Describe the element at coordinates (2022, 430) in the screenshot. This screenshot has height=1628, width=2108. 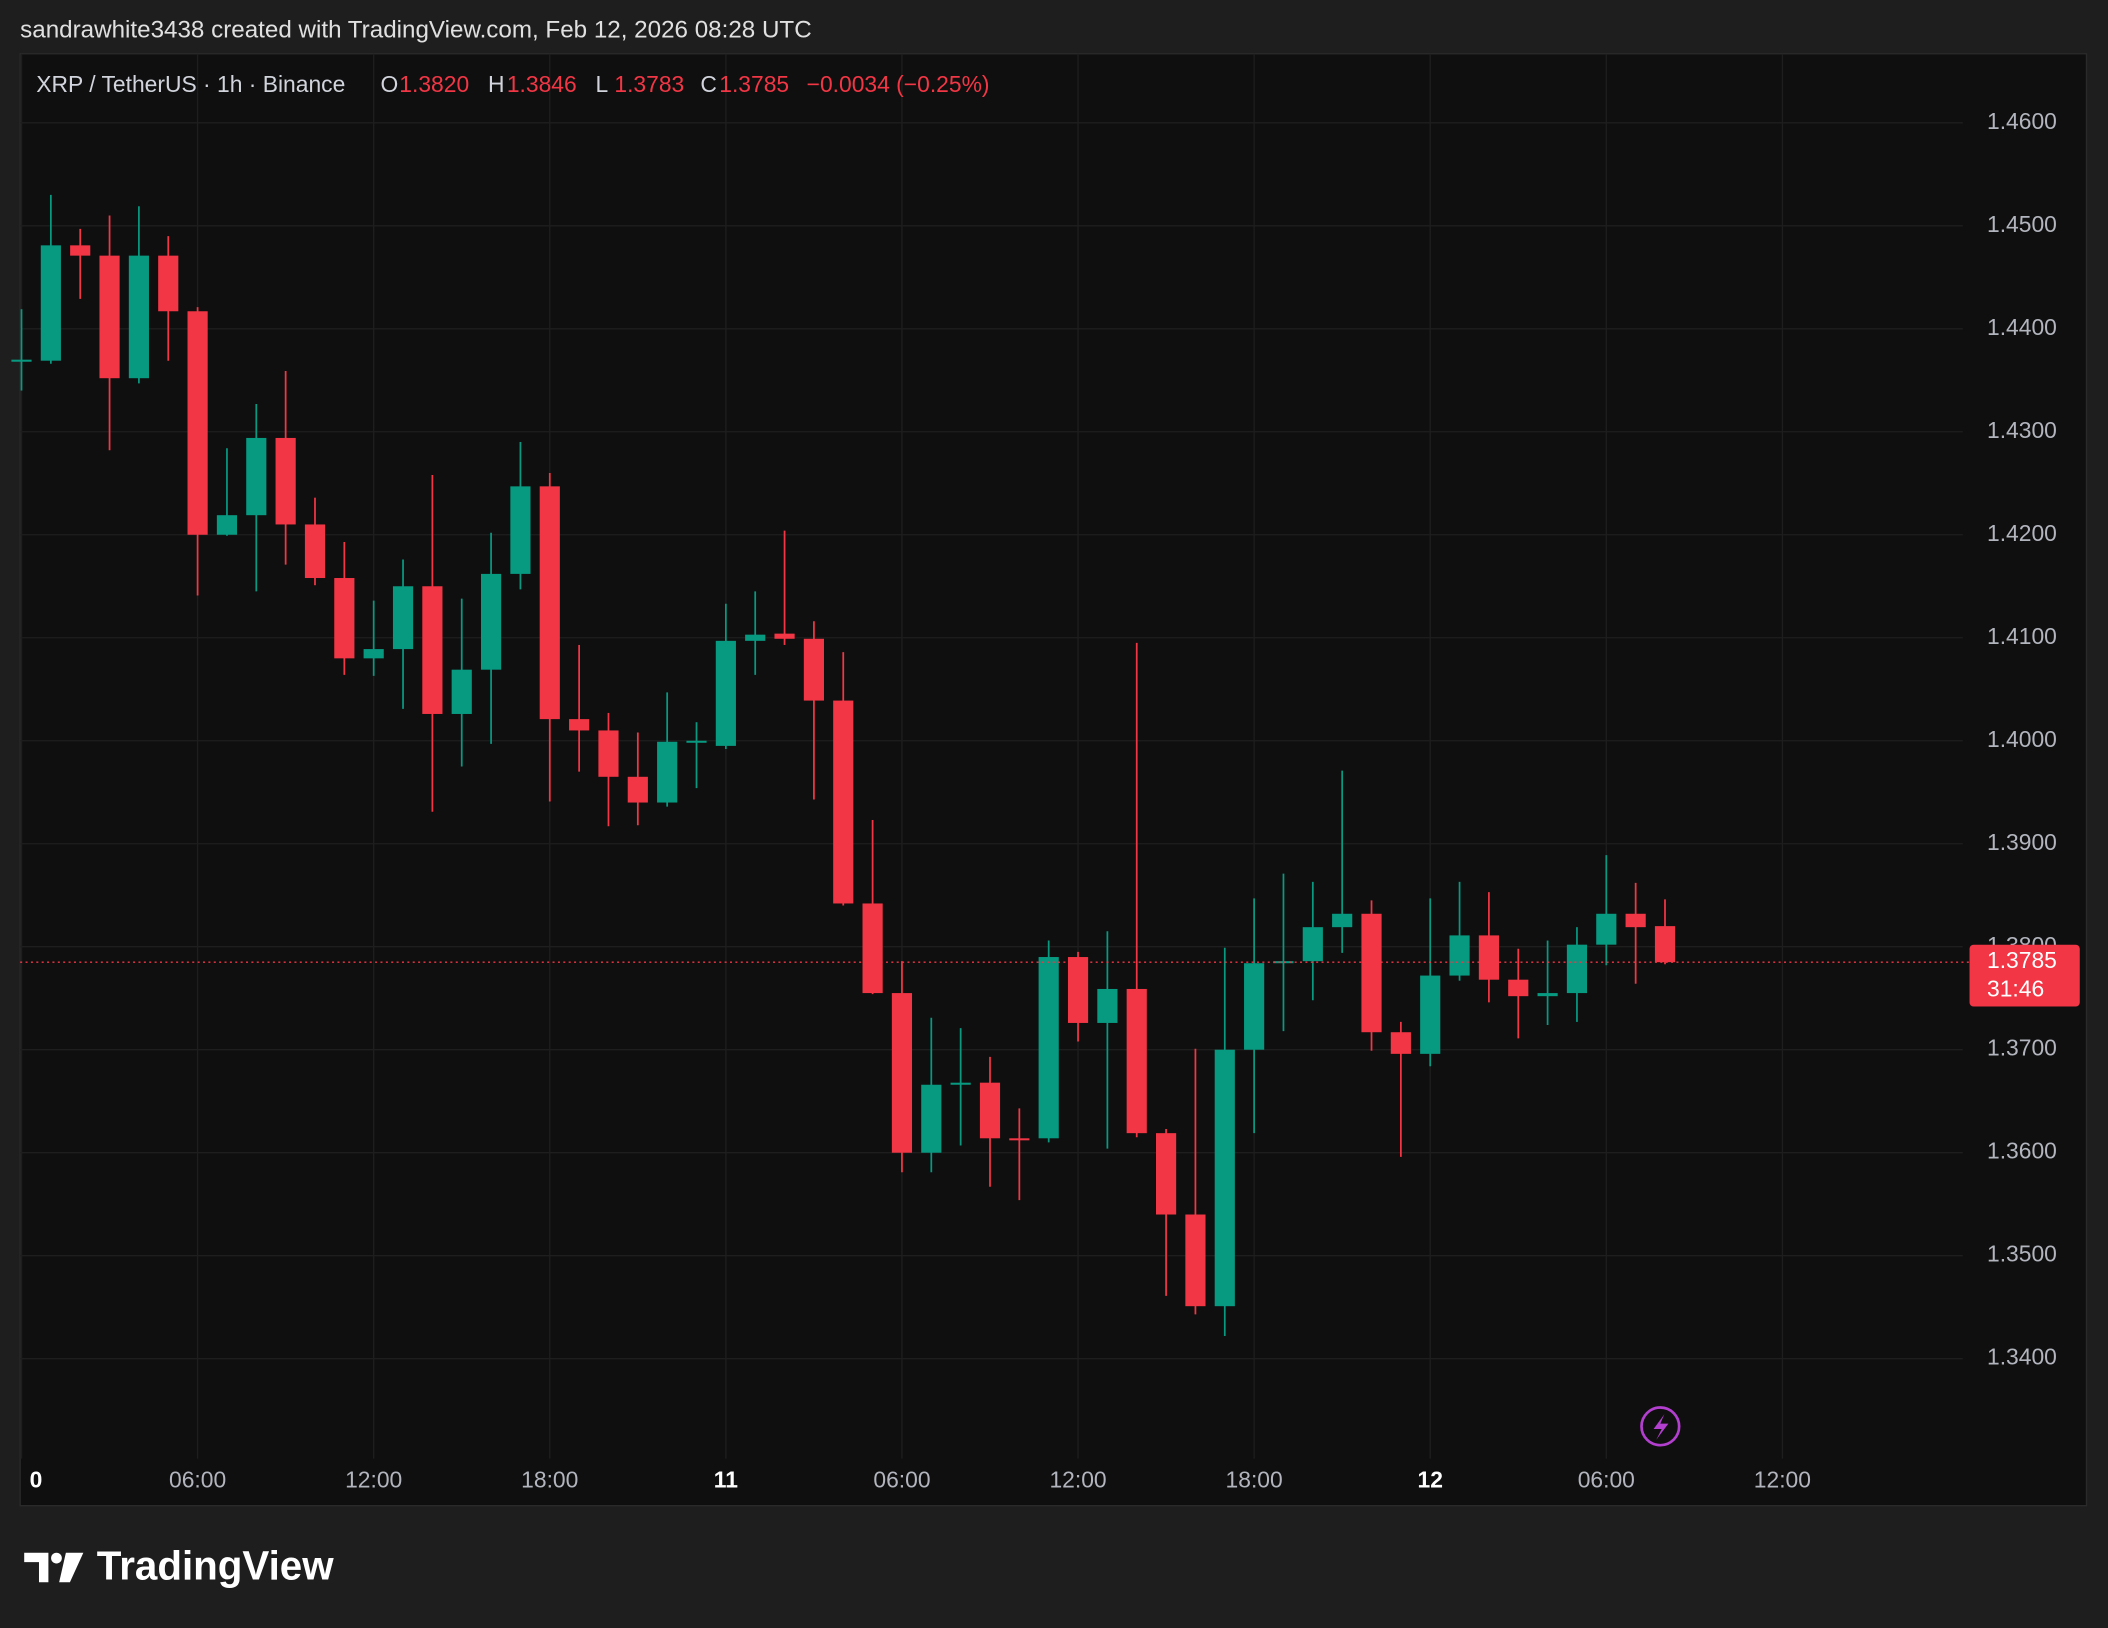
I see `y-tick-label: 1.4300` at that location.